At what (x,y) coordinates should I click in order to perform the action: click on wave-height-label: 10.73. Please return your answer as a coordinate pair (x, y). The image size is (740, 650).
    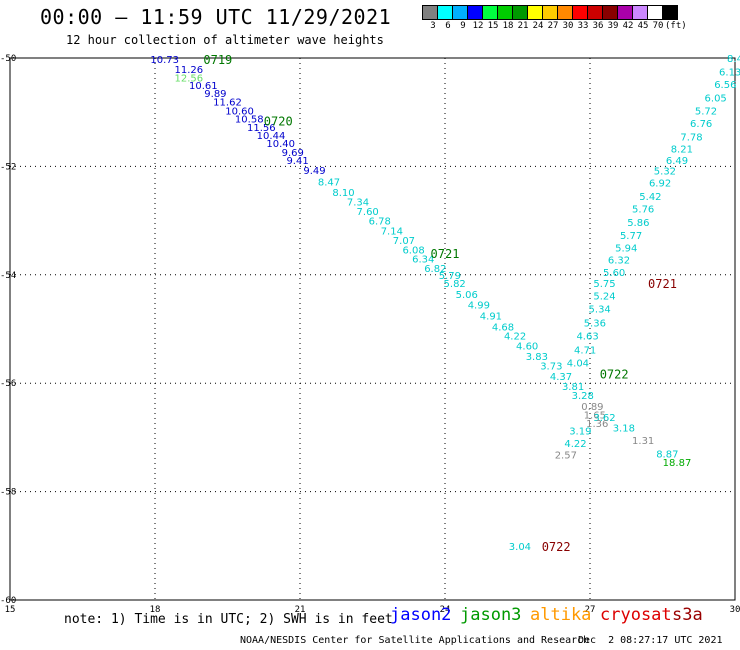
    Looking at the image, I should click on (164, 60).